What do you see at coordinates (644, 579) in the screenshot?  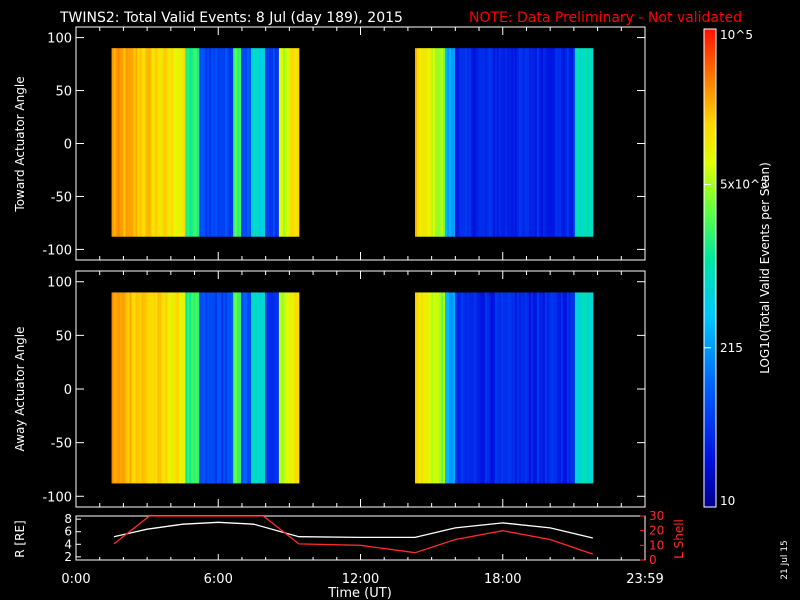 I see `time-tick-label: 23:59` at bounding box center [644, 579].